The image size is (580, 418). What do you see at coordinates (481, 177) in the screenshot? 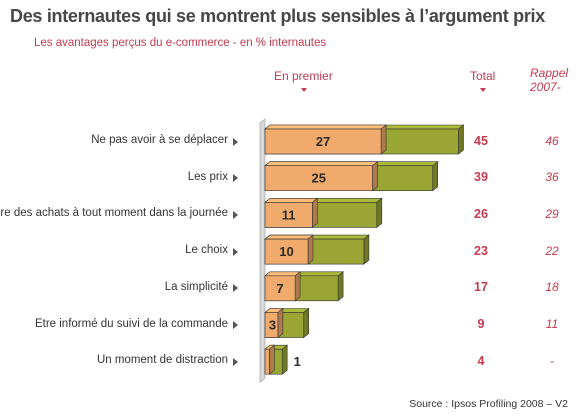
I see `total-value-1: 39` at bounding box center [481, 177].